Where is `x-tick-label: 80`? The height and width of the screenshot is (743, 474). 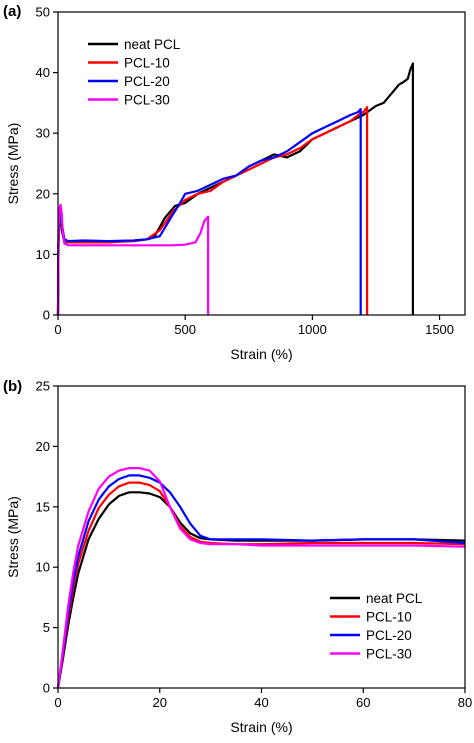
x-tick-label: 80 is located at coordinates (465, 702).